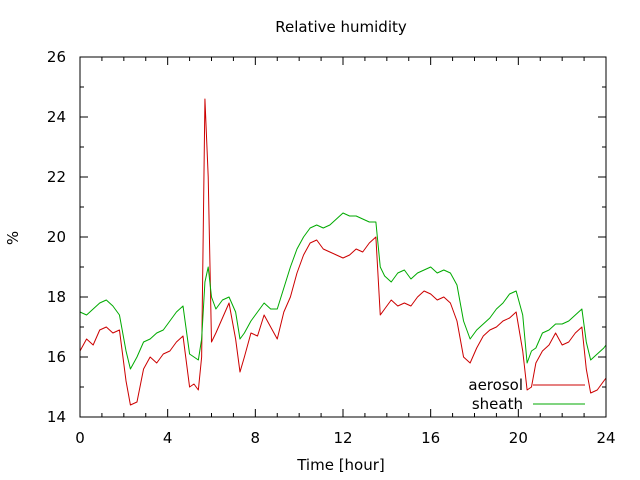 The image size is (640, 480). I want to click on y-tick-label: 22, so click(56, 177).